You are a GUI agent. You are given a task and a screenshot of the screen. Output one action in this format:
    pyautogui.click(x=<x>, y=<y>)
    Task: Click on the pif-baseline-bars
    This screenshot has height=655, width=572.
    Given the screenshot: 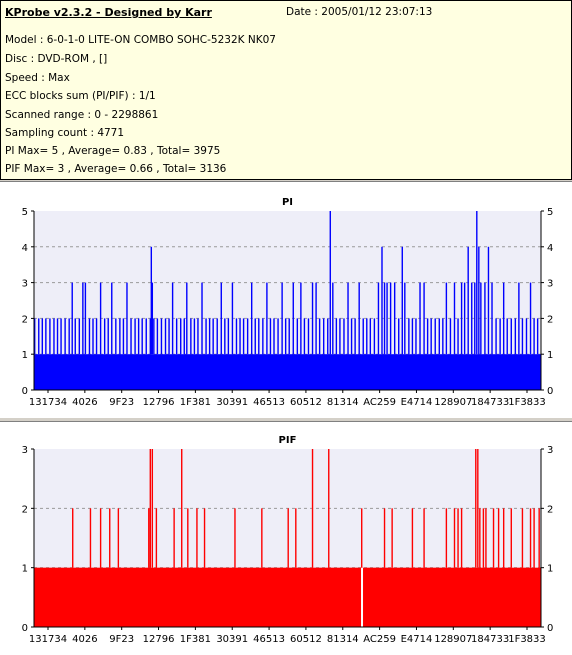 What is the action you would take?
    pyautogui.click(x=287, y=597)
    